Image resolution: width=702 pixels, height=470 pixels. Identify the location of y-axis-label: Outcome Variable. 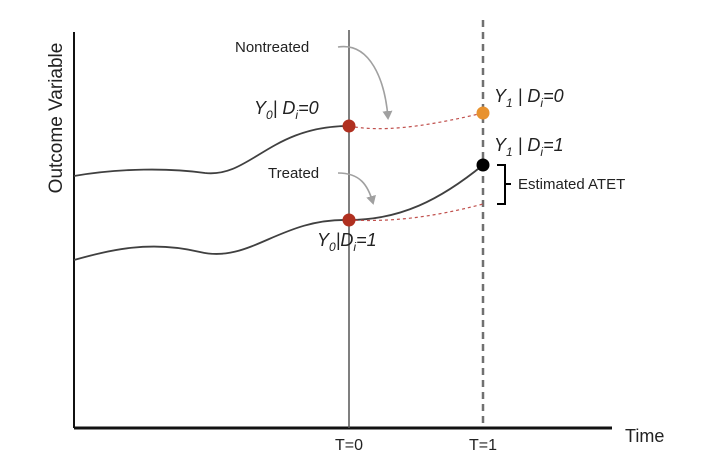
(56, 118).